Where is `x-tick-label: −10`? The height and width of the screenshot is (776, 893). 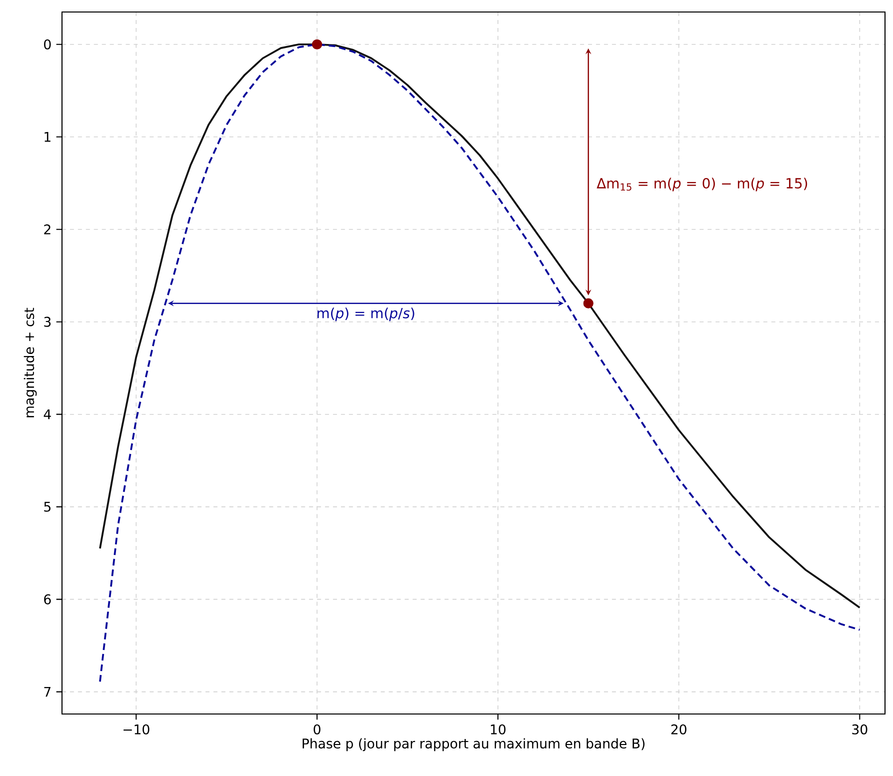 x-tick-label: −10 is located at coordinates (137, 729).